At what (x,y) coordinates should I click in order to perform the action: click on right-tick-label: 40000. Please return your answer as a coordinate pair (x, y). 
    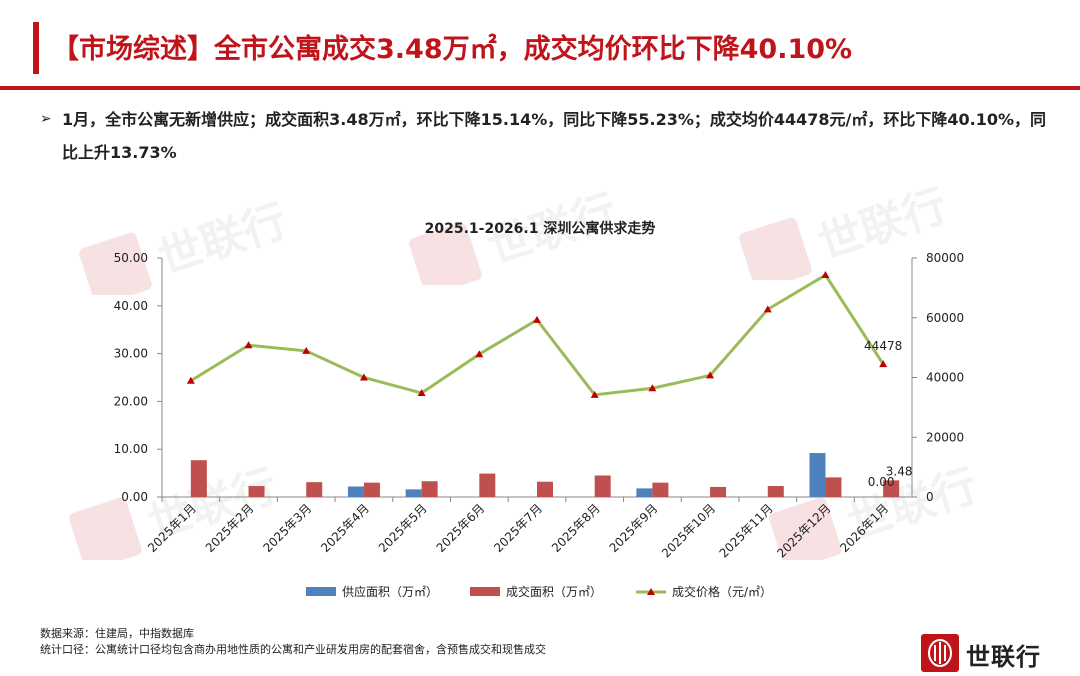
    Looking at the image, I should click on (945, 378).